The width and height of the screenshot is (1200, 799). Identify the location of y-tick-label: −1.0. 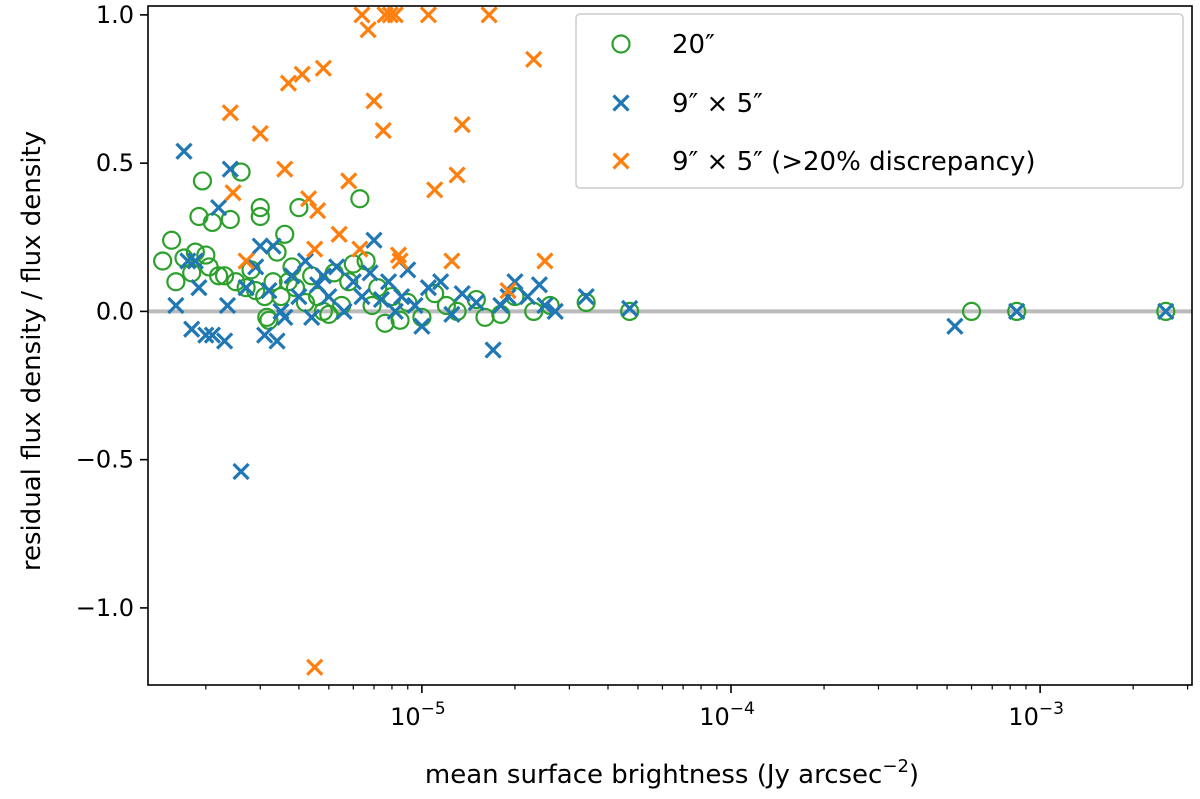
(105, 608).